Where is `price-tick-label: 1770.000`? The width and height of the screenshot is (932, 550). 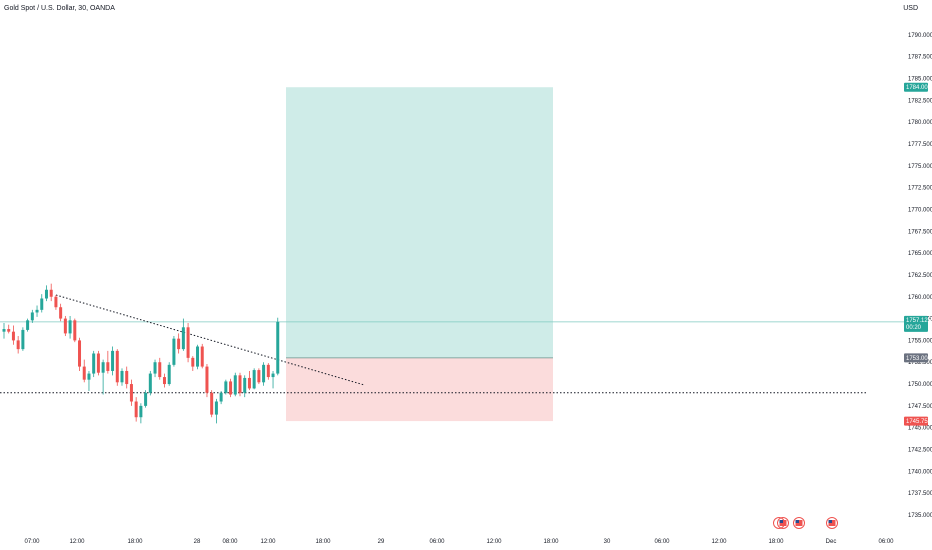
price-tick-label: 1770.000 is located at coordinates (920, 210).